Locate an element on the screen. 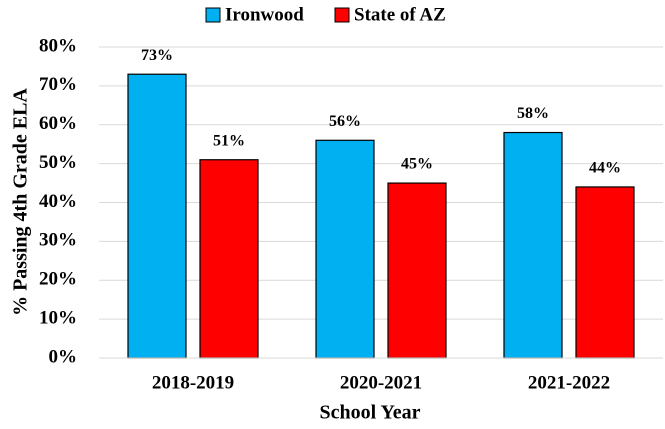  value-label: 51% is located at coordinates (229, 140).